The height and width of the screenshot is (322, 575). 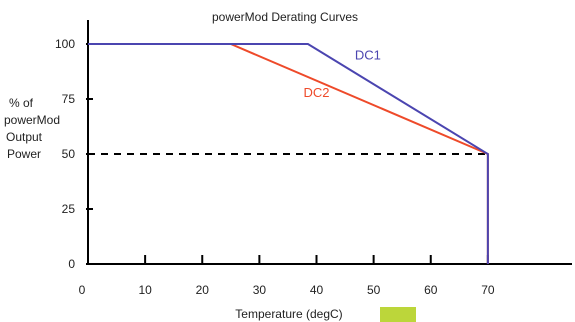 What do you see at coordinates (317, 290) in the screenshot?
I see `x-tick-label-40: 40` at bounding box center [317, 290].